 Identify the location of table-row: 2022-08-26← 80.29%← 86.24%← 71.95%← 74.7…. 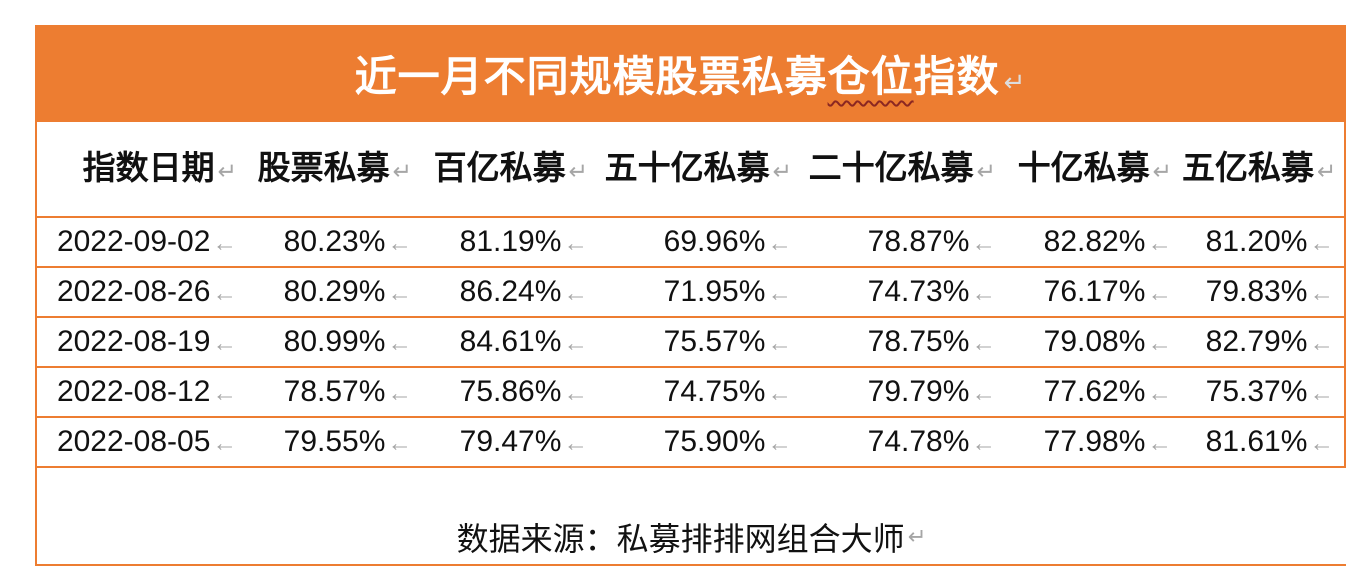
(691, 293).